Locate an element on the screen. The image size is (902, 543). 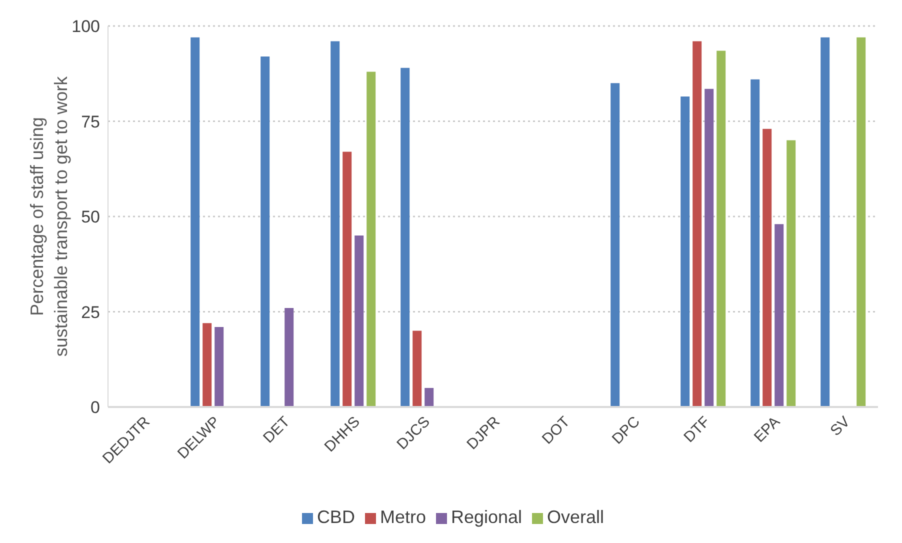
legend-label: Overall is located at coordinates (575, 517).